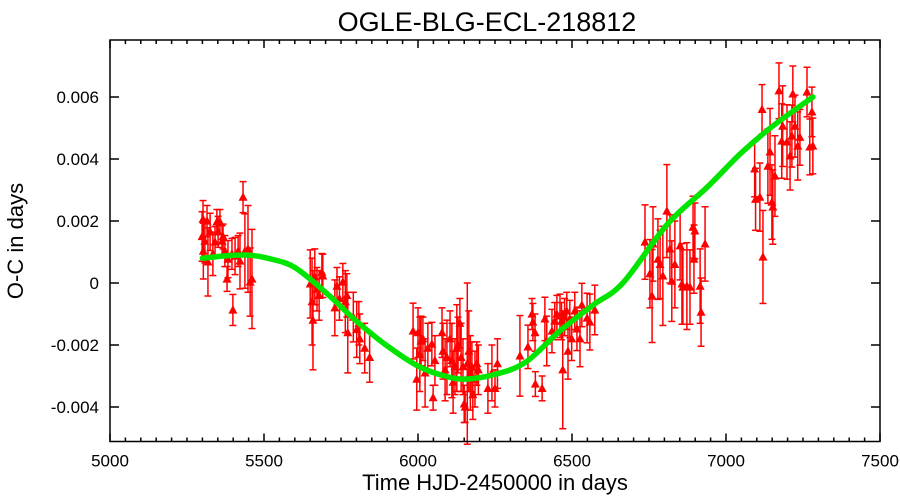 Image resolution: width=900 pixels, height=500 pixels. Describe the element at coordinates (726, 461) in the screenshot. I see `x-tick-label: 7000` at that location.